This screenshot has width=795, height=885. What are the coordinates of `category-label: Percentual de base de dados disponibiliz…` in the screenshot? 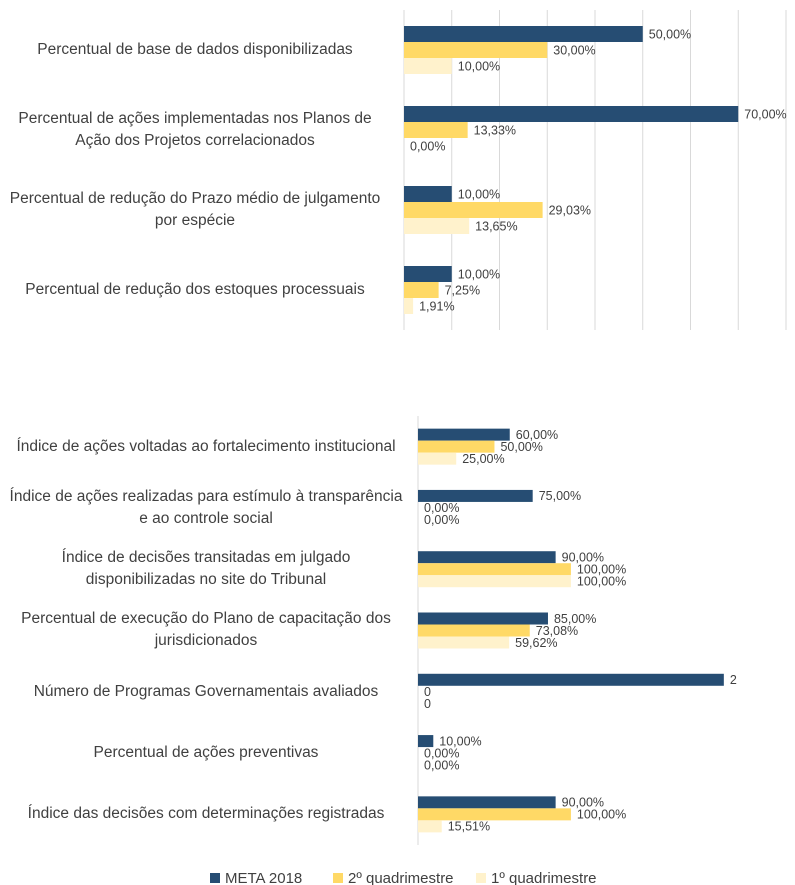 It's located at (195, 49).